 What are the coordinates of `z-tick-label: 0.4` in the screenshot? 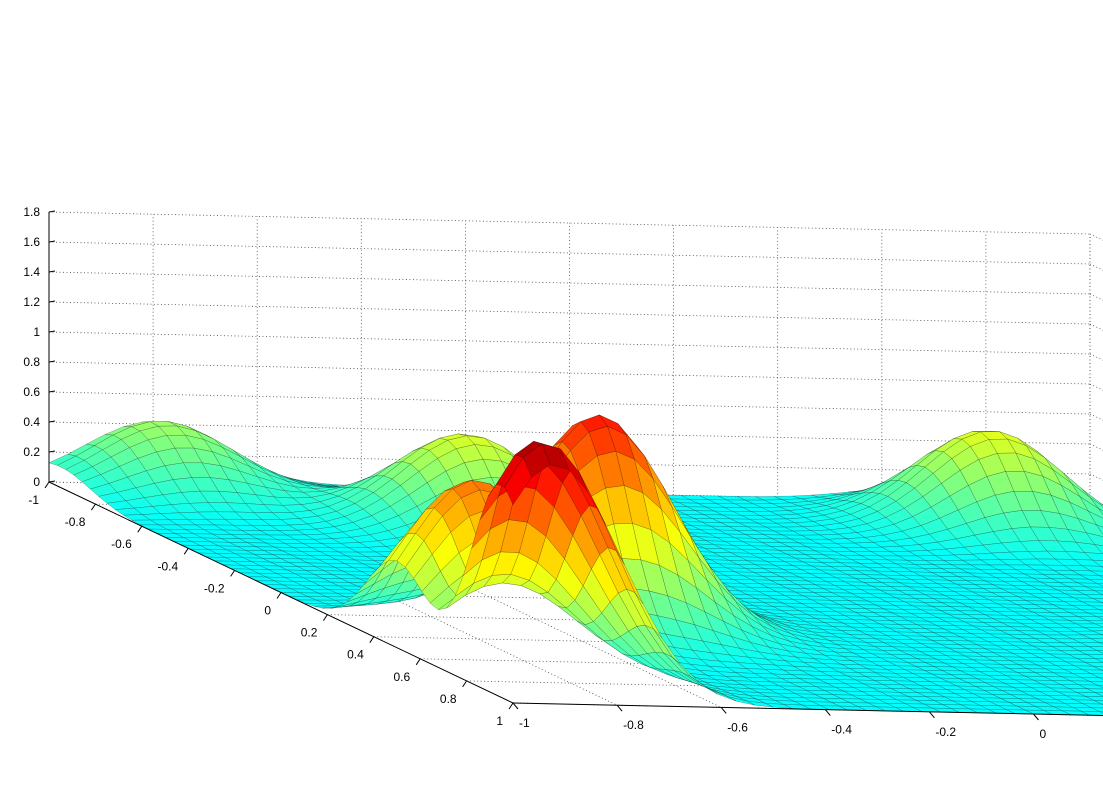 It's located at (31, 422).